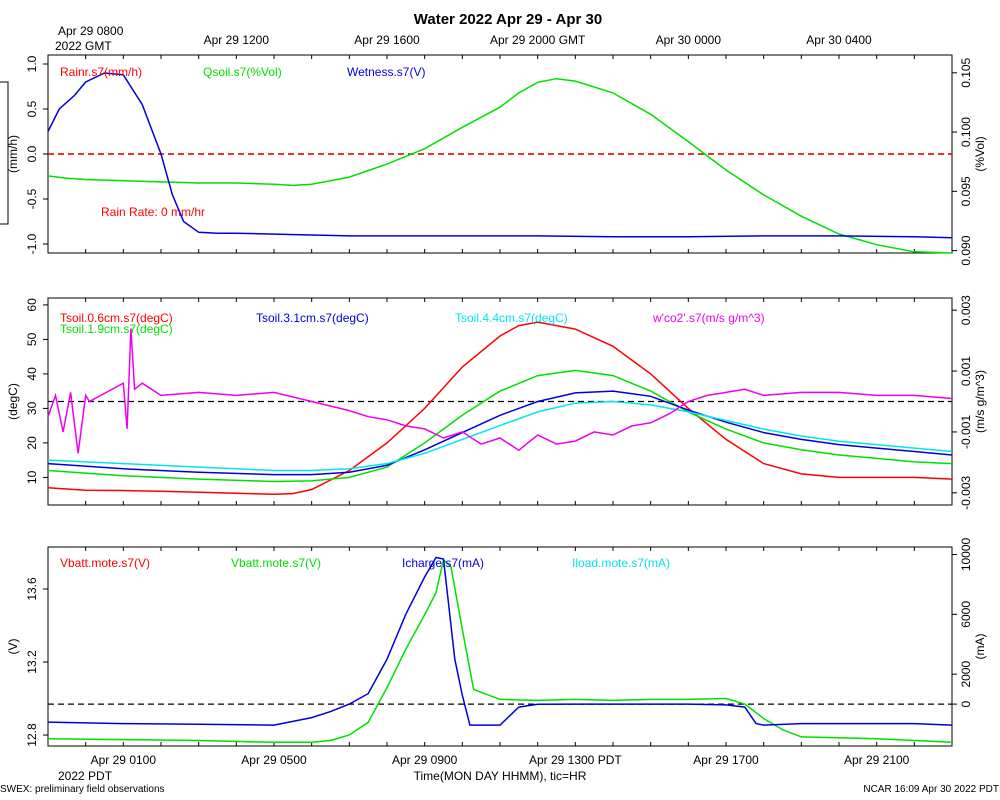  I want to click on legend-entry: Tsoil.1.9cm.s7(degC), so click(116, 329).